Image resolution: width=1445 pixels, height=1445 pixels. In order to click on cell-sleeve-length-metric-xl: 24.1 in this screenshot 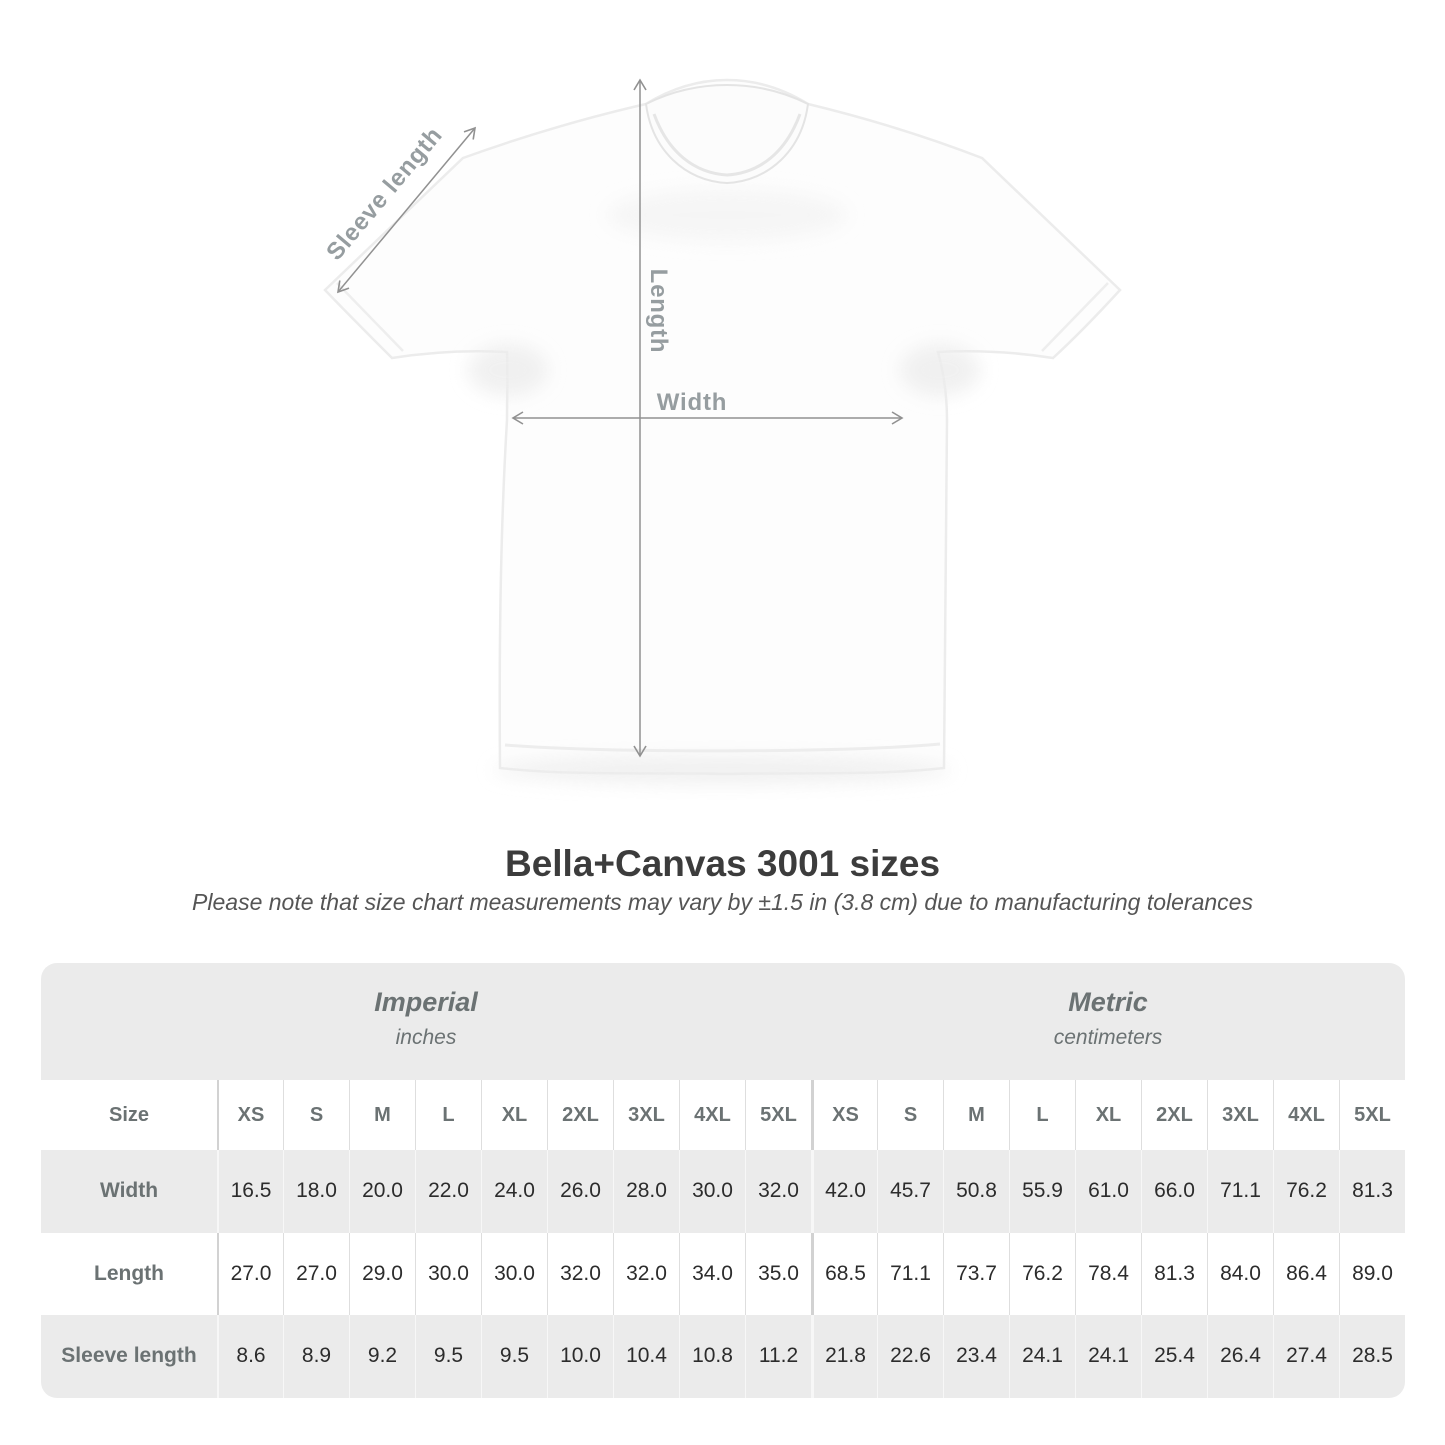, I will do `click(1108, 1356)`.